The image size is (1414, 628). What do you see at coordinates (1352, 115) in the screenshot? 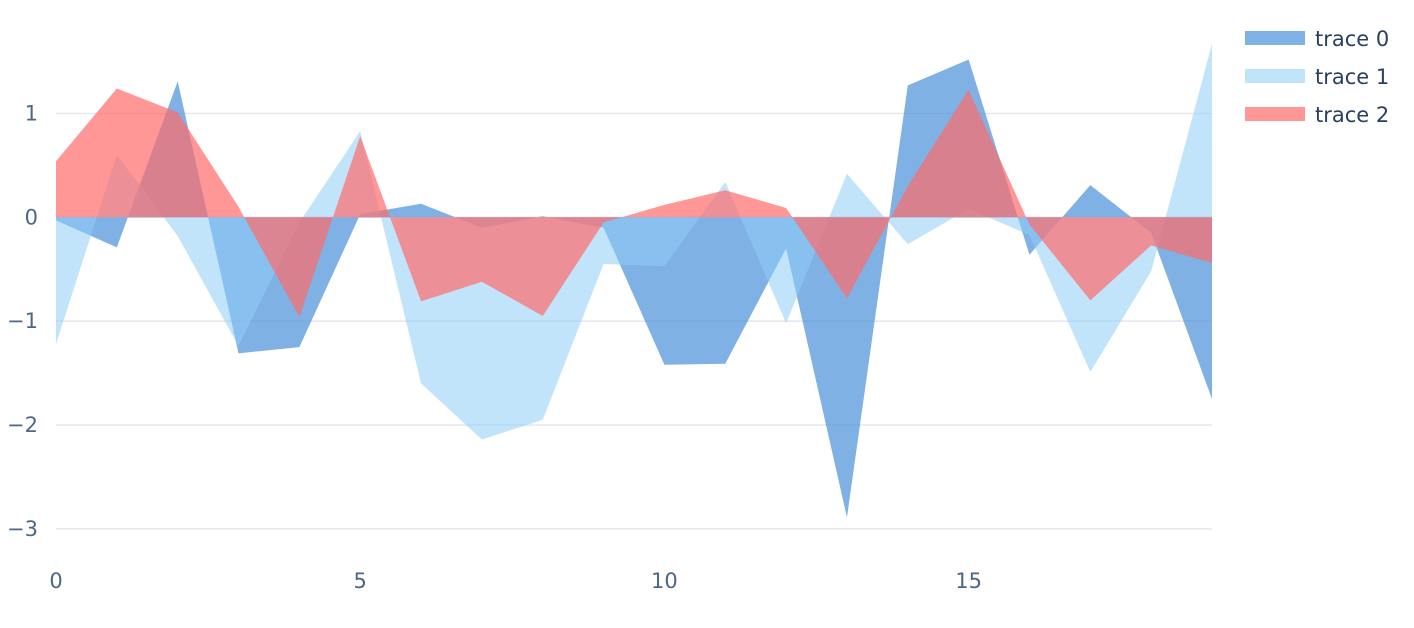
I see `legend-label: trace 2` at bounding box center [1352, 115].